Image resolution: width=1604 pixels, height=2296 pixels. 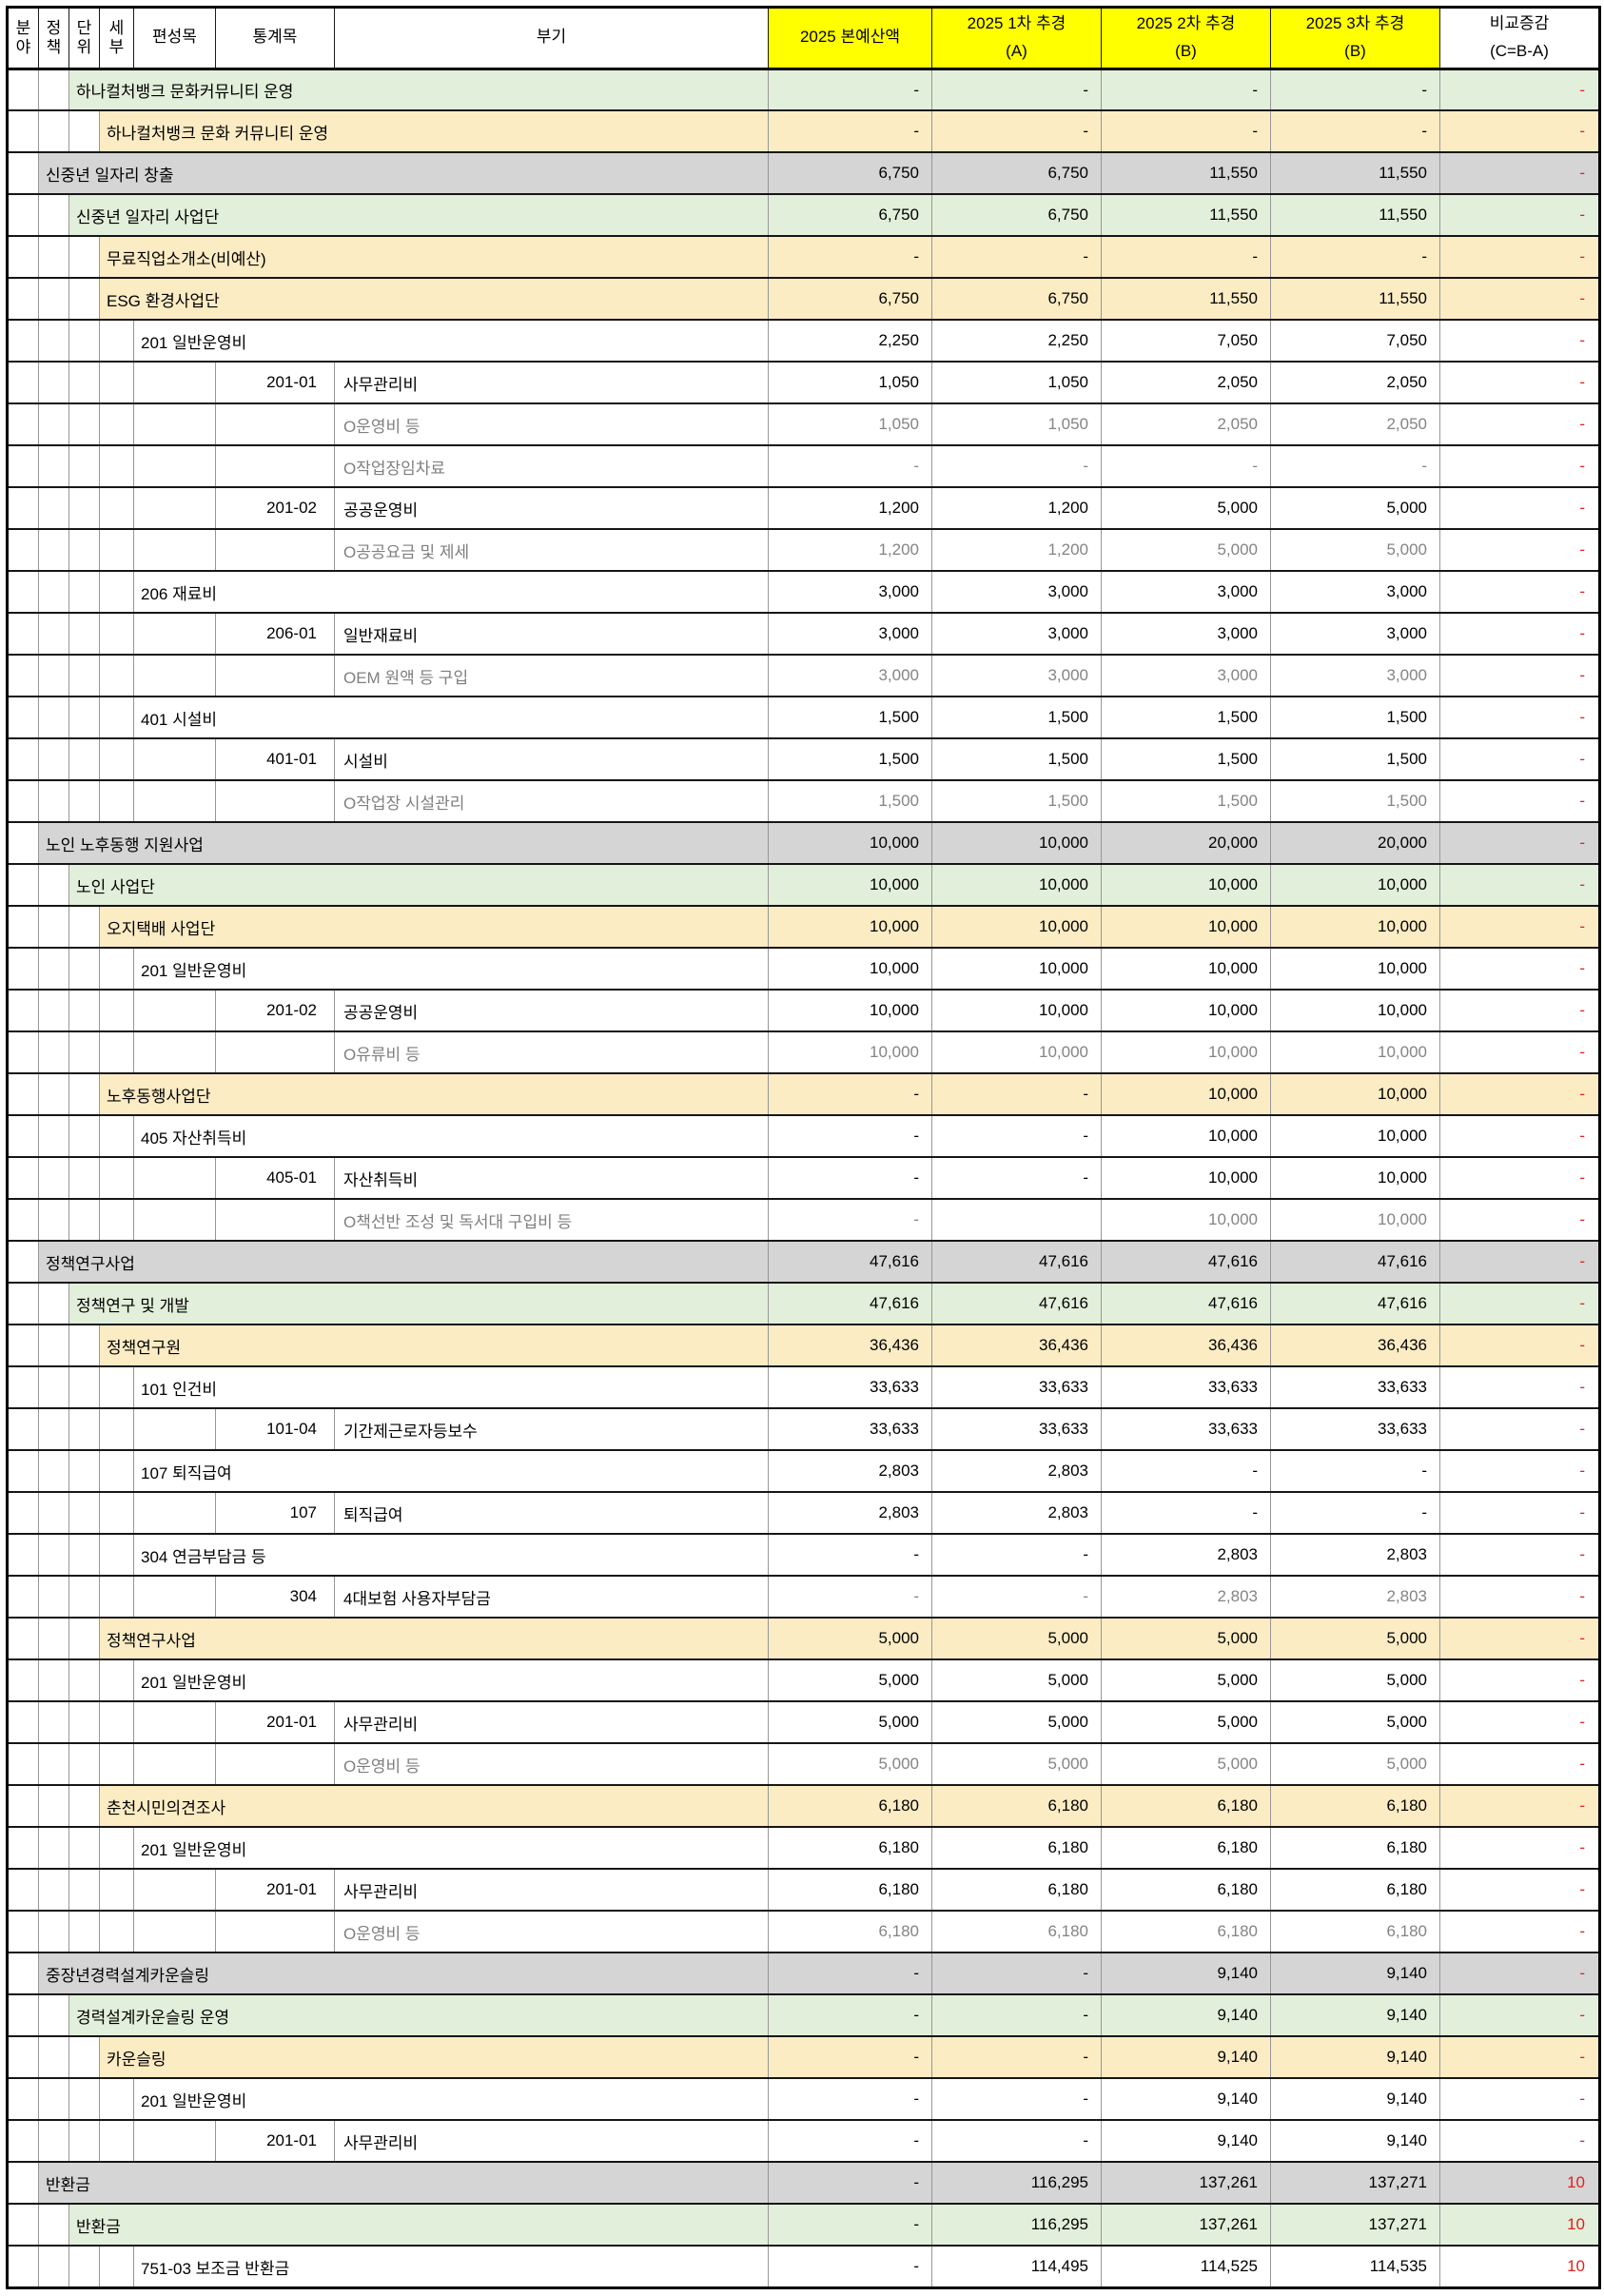 I want to click on col-header-rev2: 2025 2차 추경 (B), so click(x=1186, y=38).